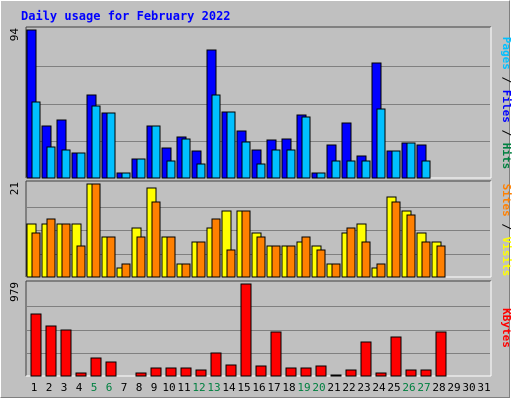 The width and height of the screenshot is (512, 400). I want to click on x-tick-label: 31, so click(483, 387).